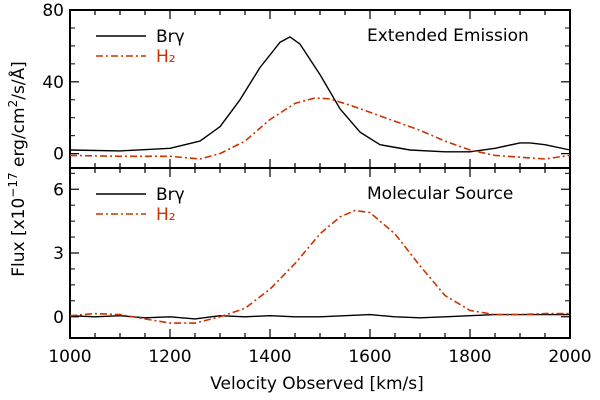  Describe the element at coordinates (58, 318) in the screenshot. I see `bottom-y-tick-label: 0` at that location.